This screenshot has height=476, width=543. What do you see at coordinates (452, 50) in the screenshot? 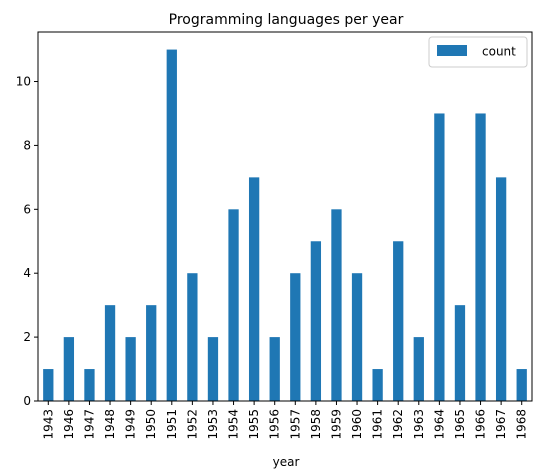
I see `legend-swatch` at bounding box center [452, 50].